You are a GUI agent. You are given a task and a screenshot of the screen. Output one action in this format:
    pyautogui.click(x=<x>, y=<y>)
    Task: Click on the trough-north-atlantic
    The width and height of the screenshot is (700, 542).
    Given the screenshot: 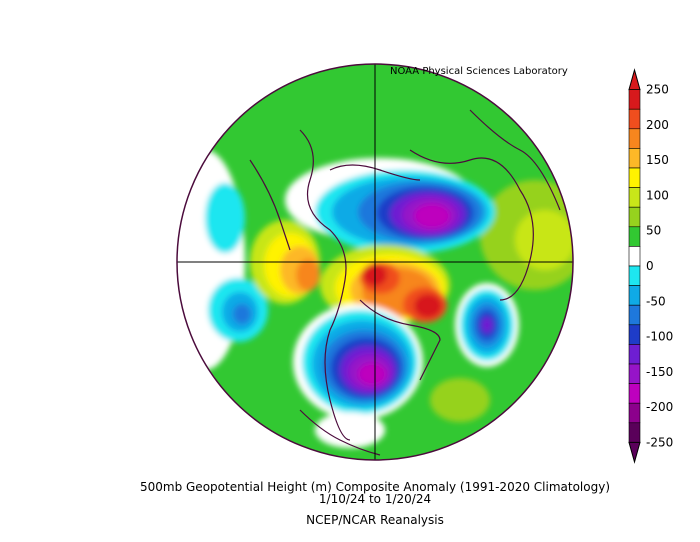 What is the action you would take?
    pyautogui.click(x=487, y=325)
    